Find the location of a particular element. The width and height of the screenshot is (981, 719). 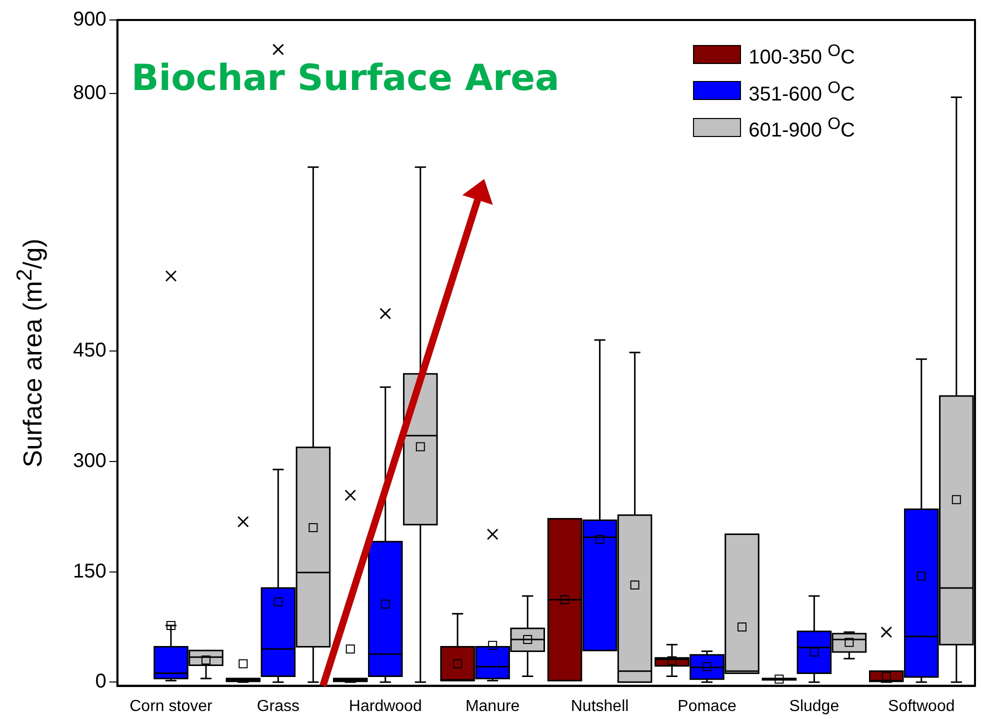

x-tick-label: Softwood is located at coordinates (921, 706).